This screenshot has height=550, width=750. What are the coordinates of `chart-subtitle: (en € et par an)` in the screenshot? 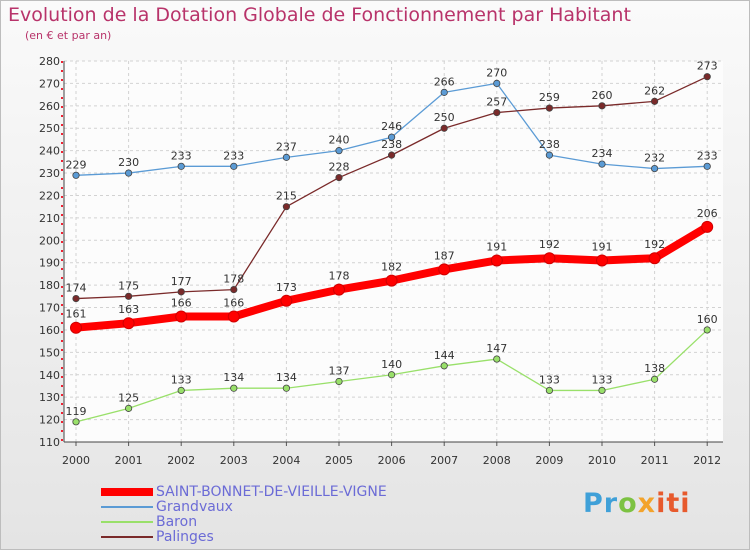 It's located at (68, 35).